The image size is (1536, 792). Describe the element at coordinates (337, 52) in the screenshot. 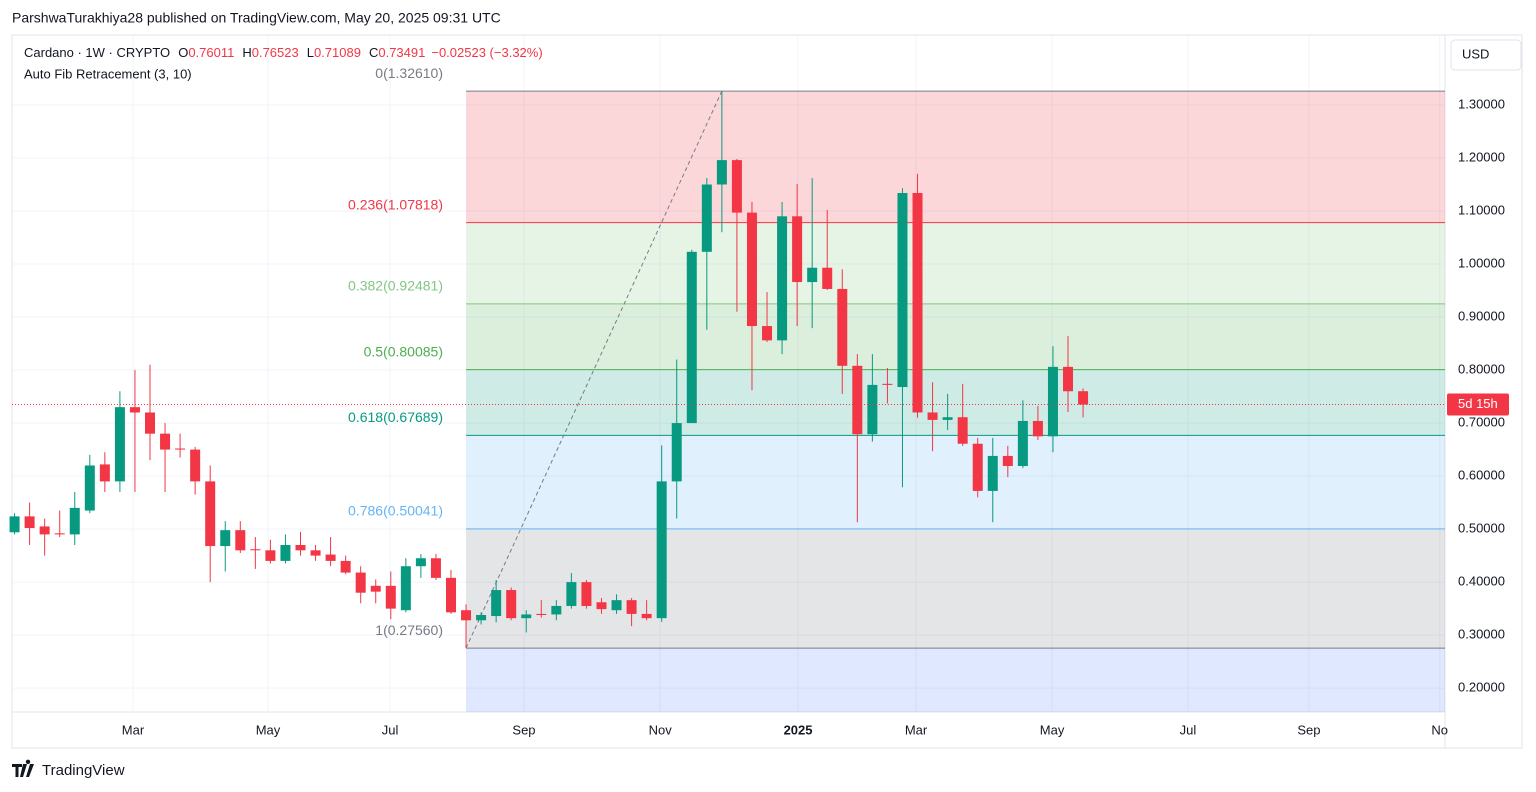

I see `ohlc-value: 0.71089` at that location.